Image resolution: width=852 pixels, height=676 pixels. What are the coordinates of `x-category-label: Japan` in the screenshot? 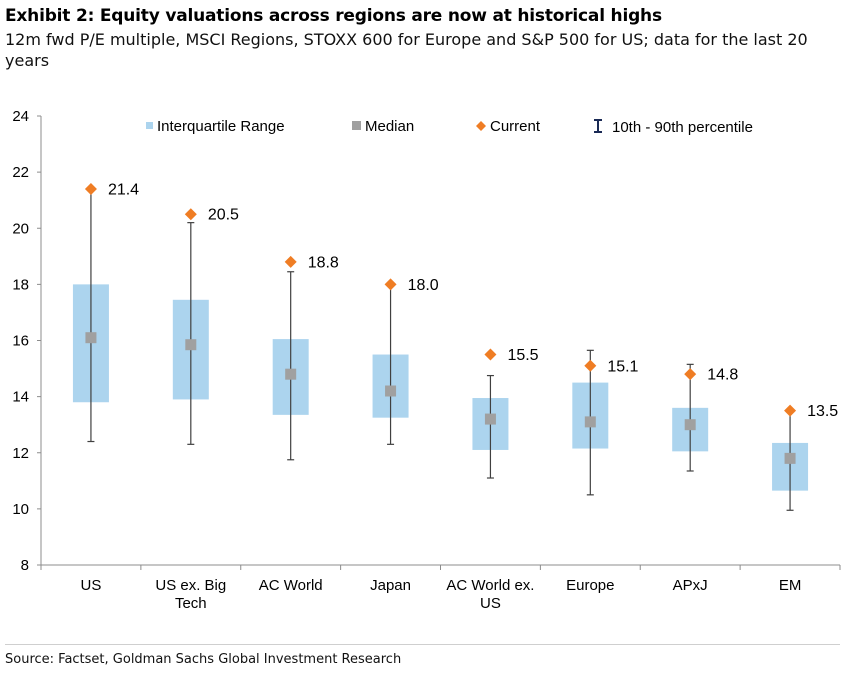 It's located at (390, 585).